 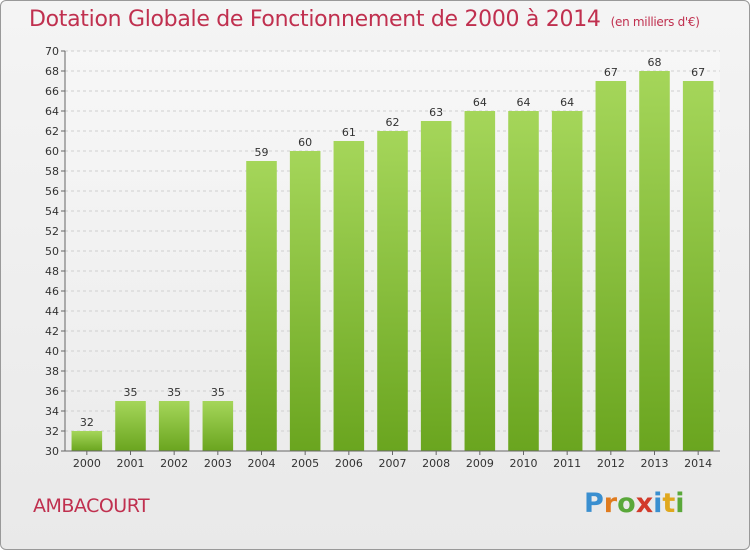 I want to click on bar-2005, so click(x=305, y=301).